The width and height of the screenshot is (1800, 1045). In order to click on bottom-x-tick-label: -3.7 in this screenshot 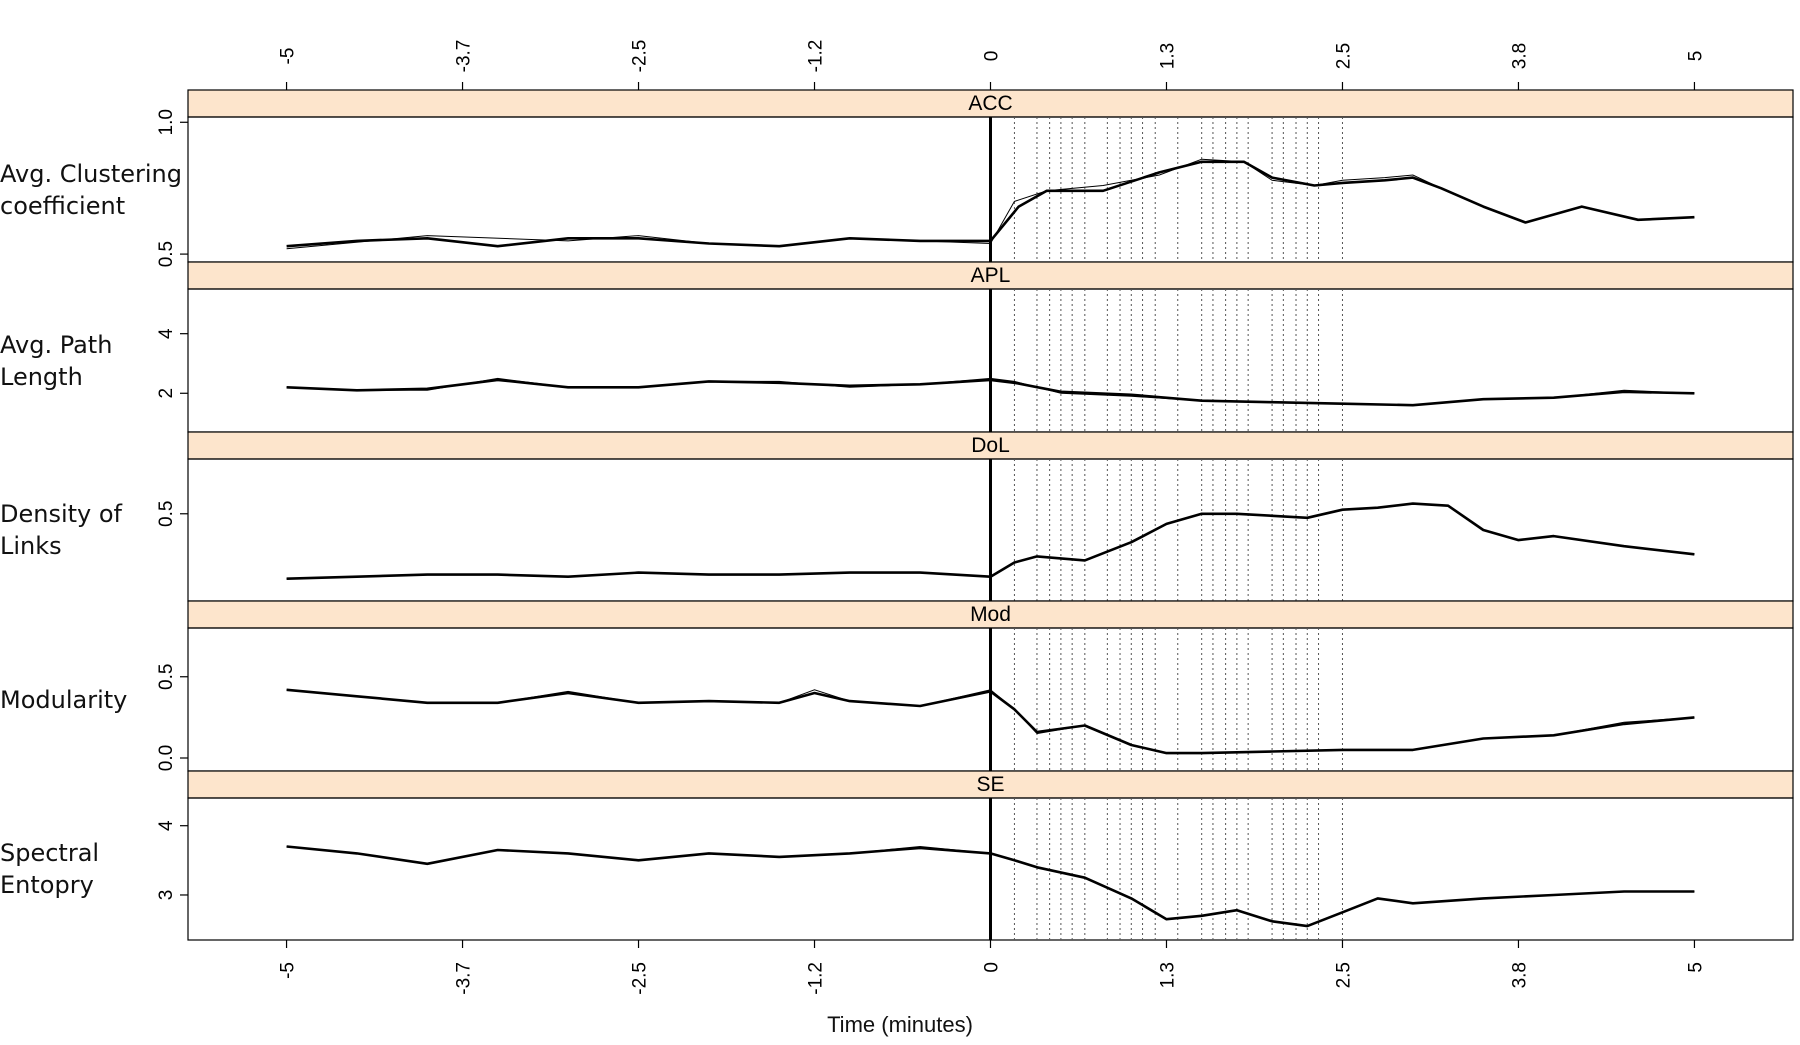, I will do `click(464, 978)`.